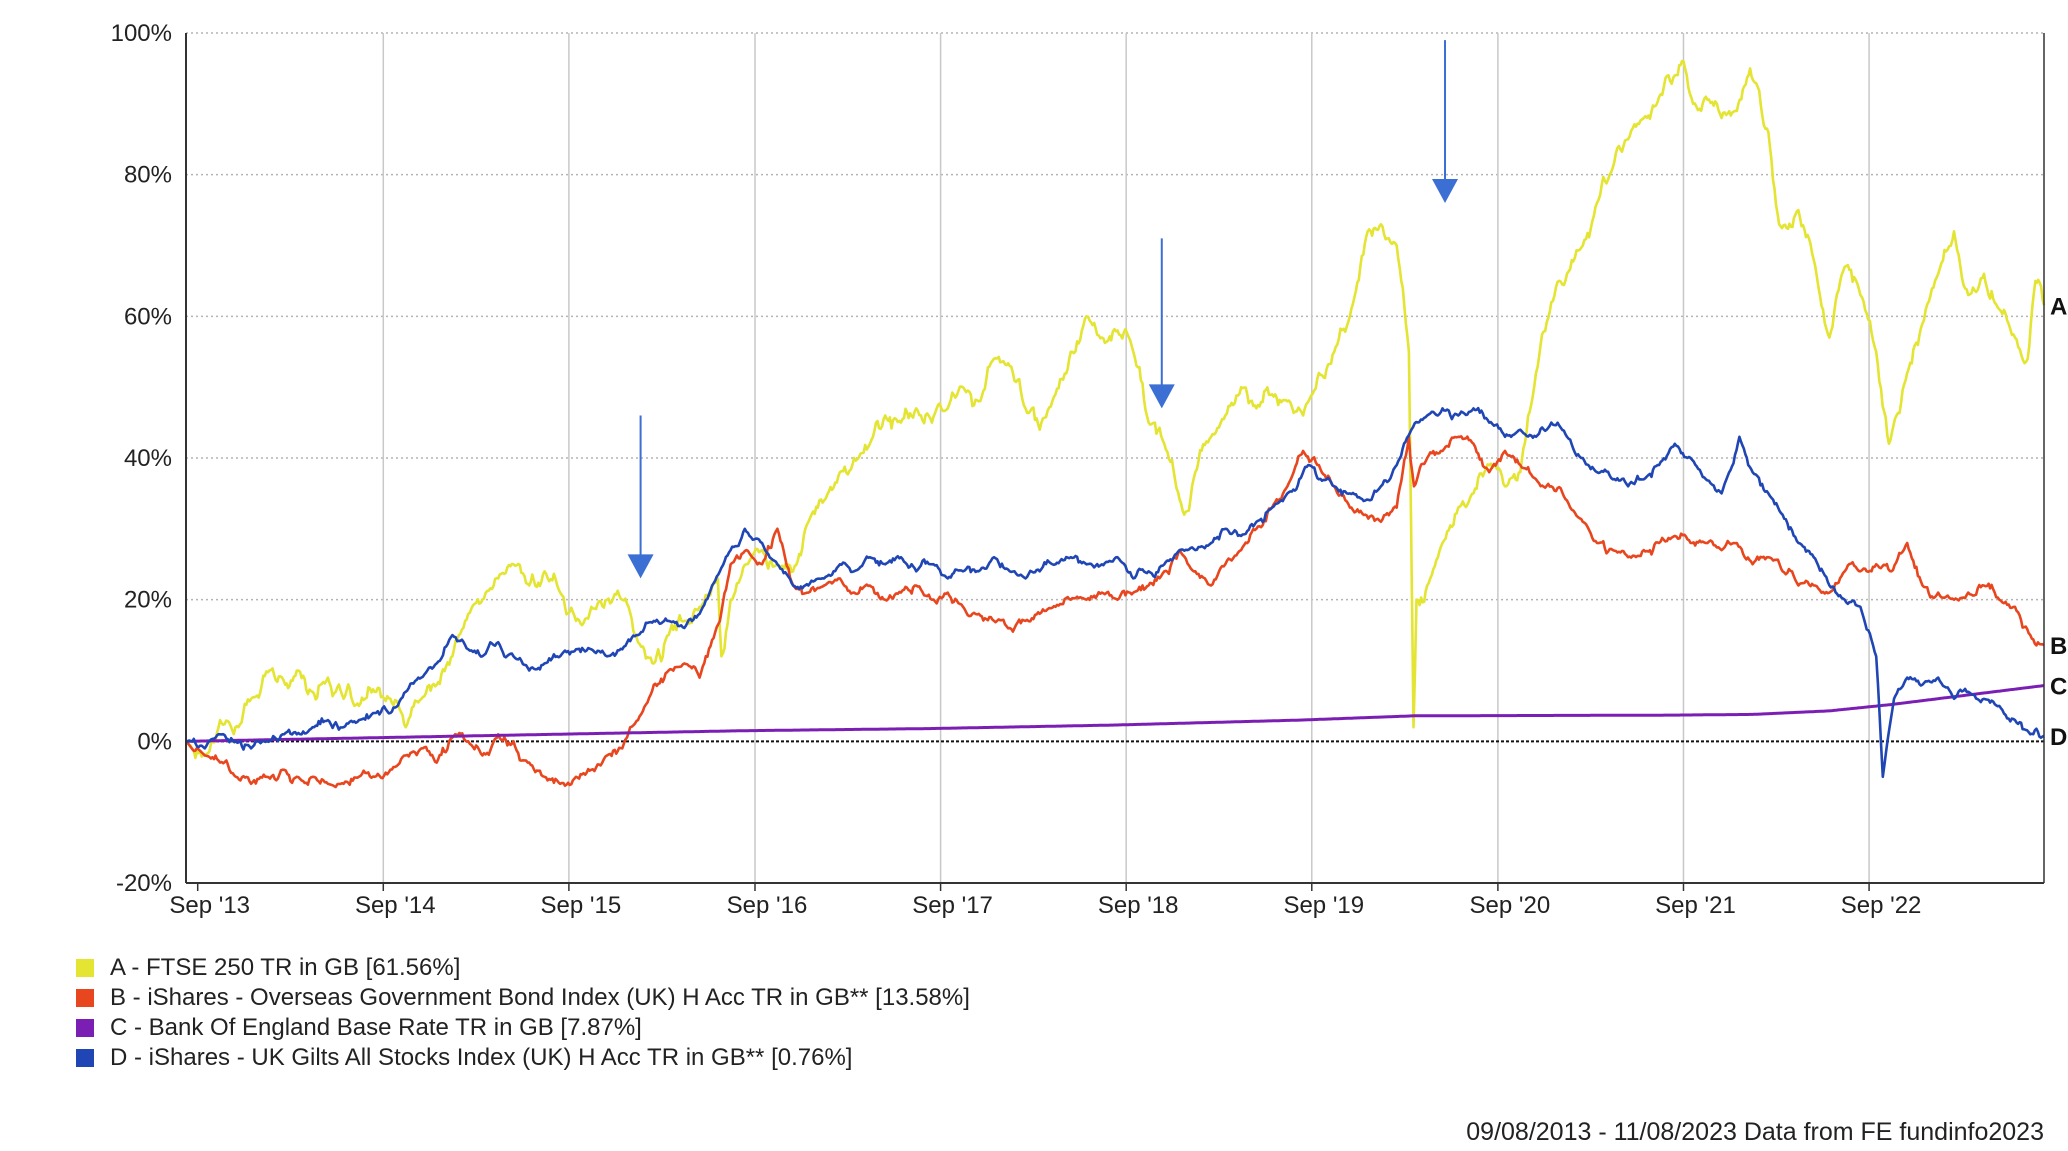  I want to click on legend-swatch-a, so click(85, 968).